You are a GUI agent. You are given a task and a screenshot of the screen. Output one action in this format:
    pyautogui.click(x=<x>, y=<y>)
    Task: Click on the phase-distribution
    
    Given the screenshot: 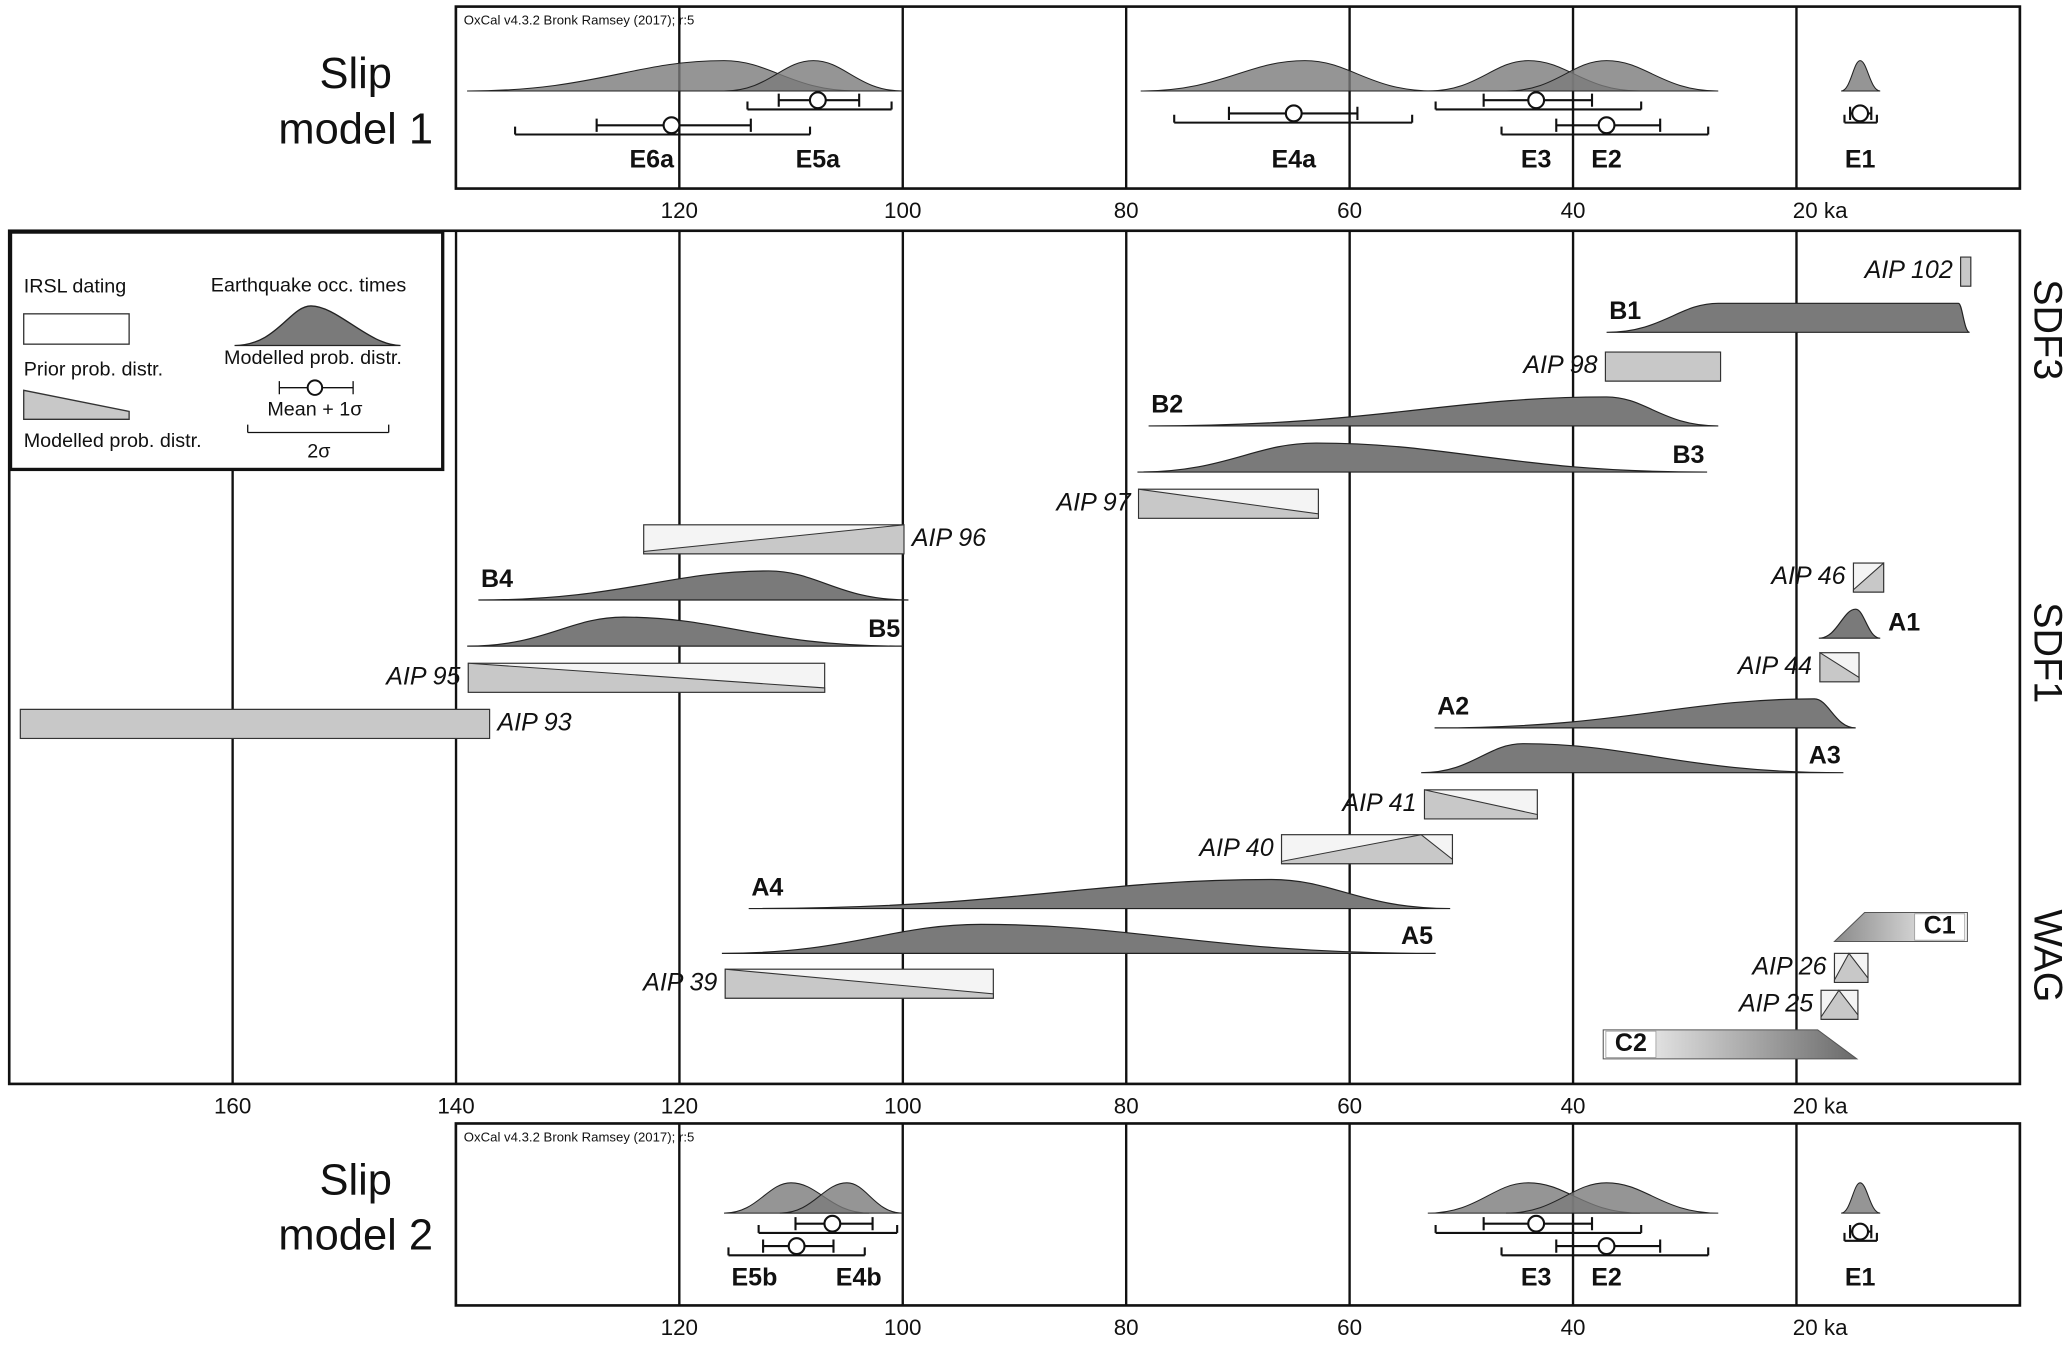 What is the action you would take?
    pyautogui.click(x=1730, y=1044)
    